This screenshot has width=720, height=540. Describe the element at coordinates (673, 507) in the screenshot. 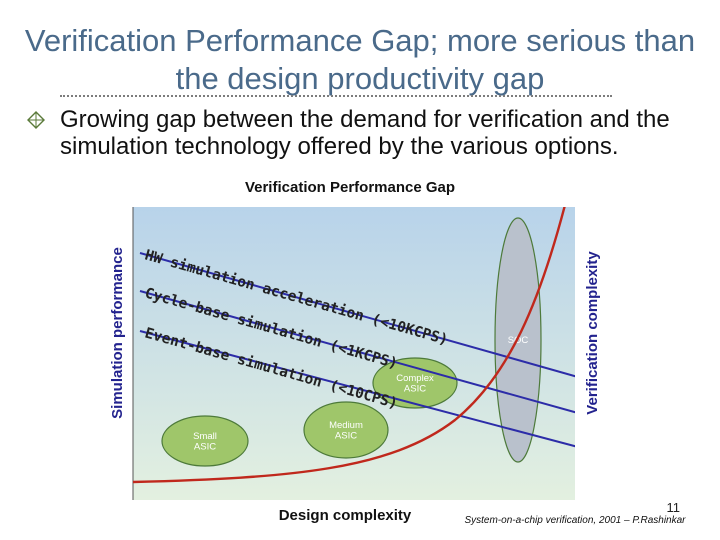

I see `page-number: 11` at that location.